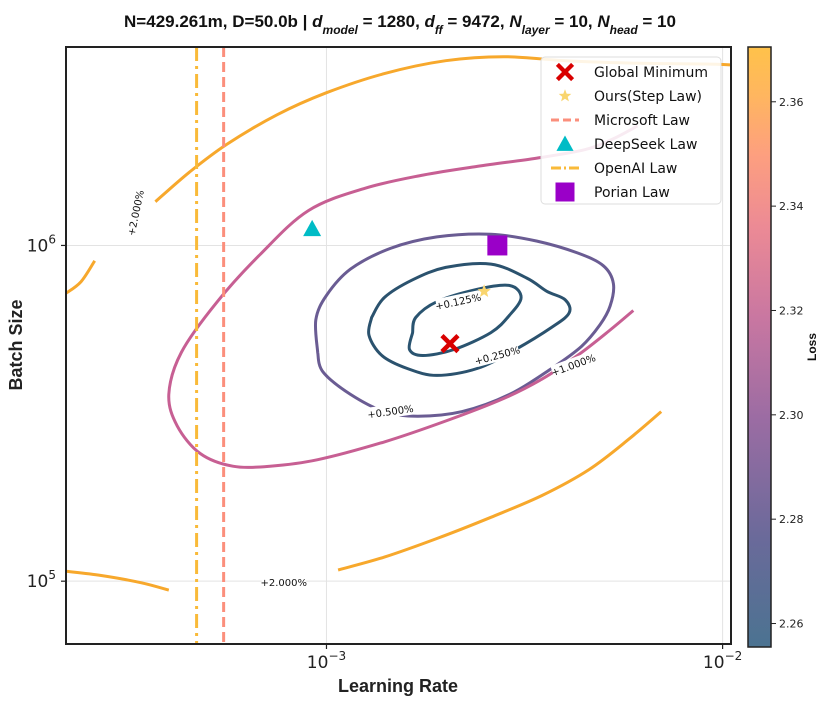 The height and width of the screenshot is (705, 830). I want to click on legend-label: Microsoft Law, so click(642, 121).